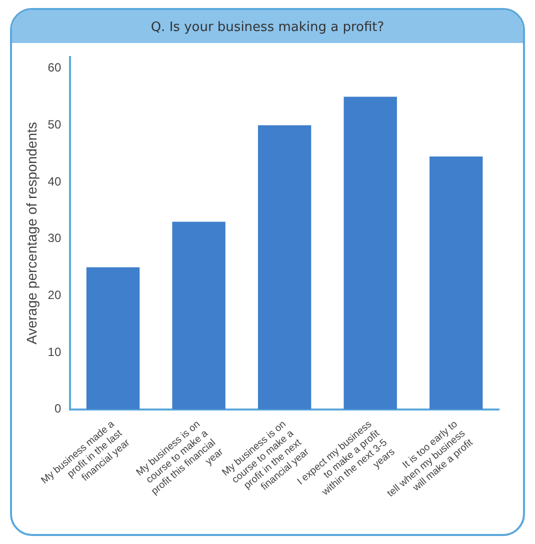 The height and width of the screenshot is (544, 535). Describe the element at coordinates (55, 238) in the screenshot. I see `y-tick-label: 30` at that location.